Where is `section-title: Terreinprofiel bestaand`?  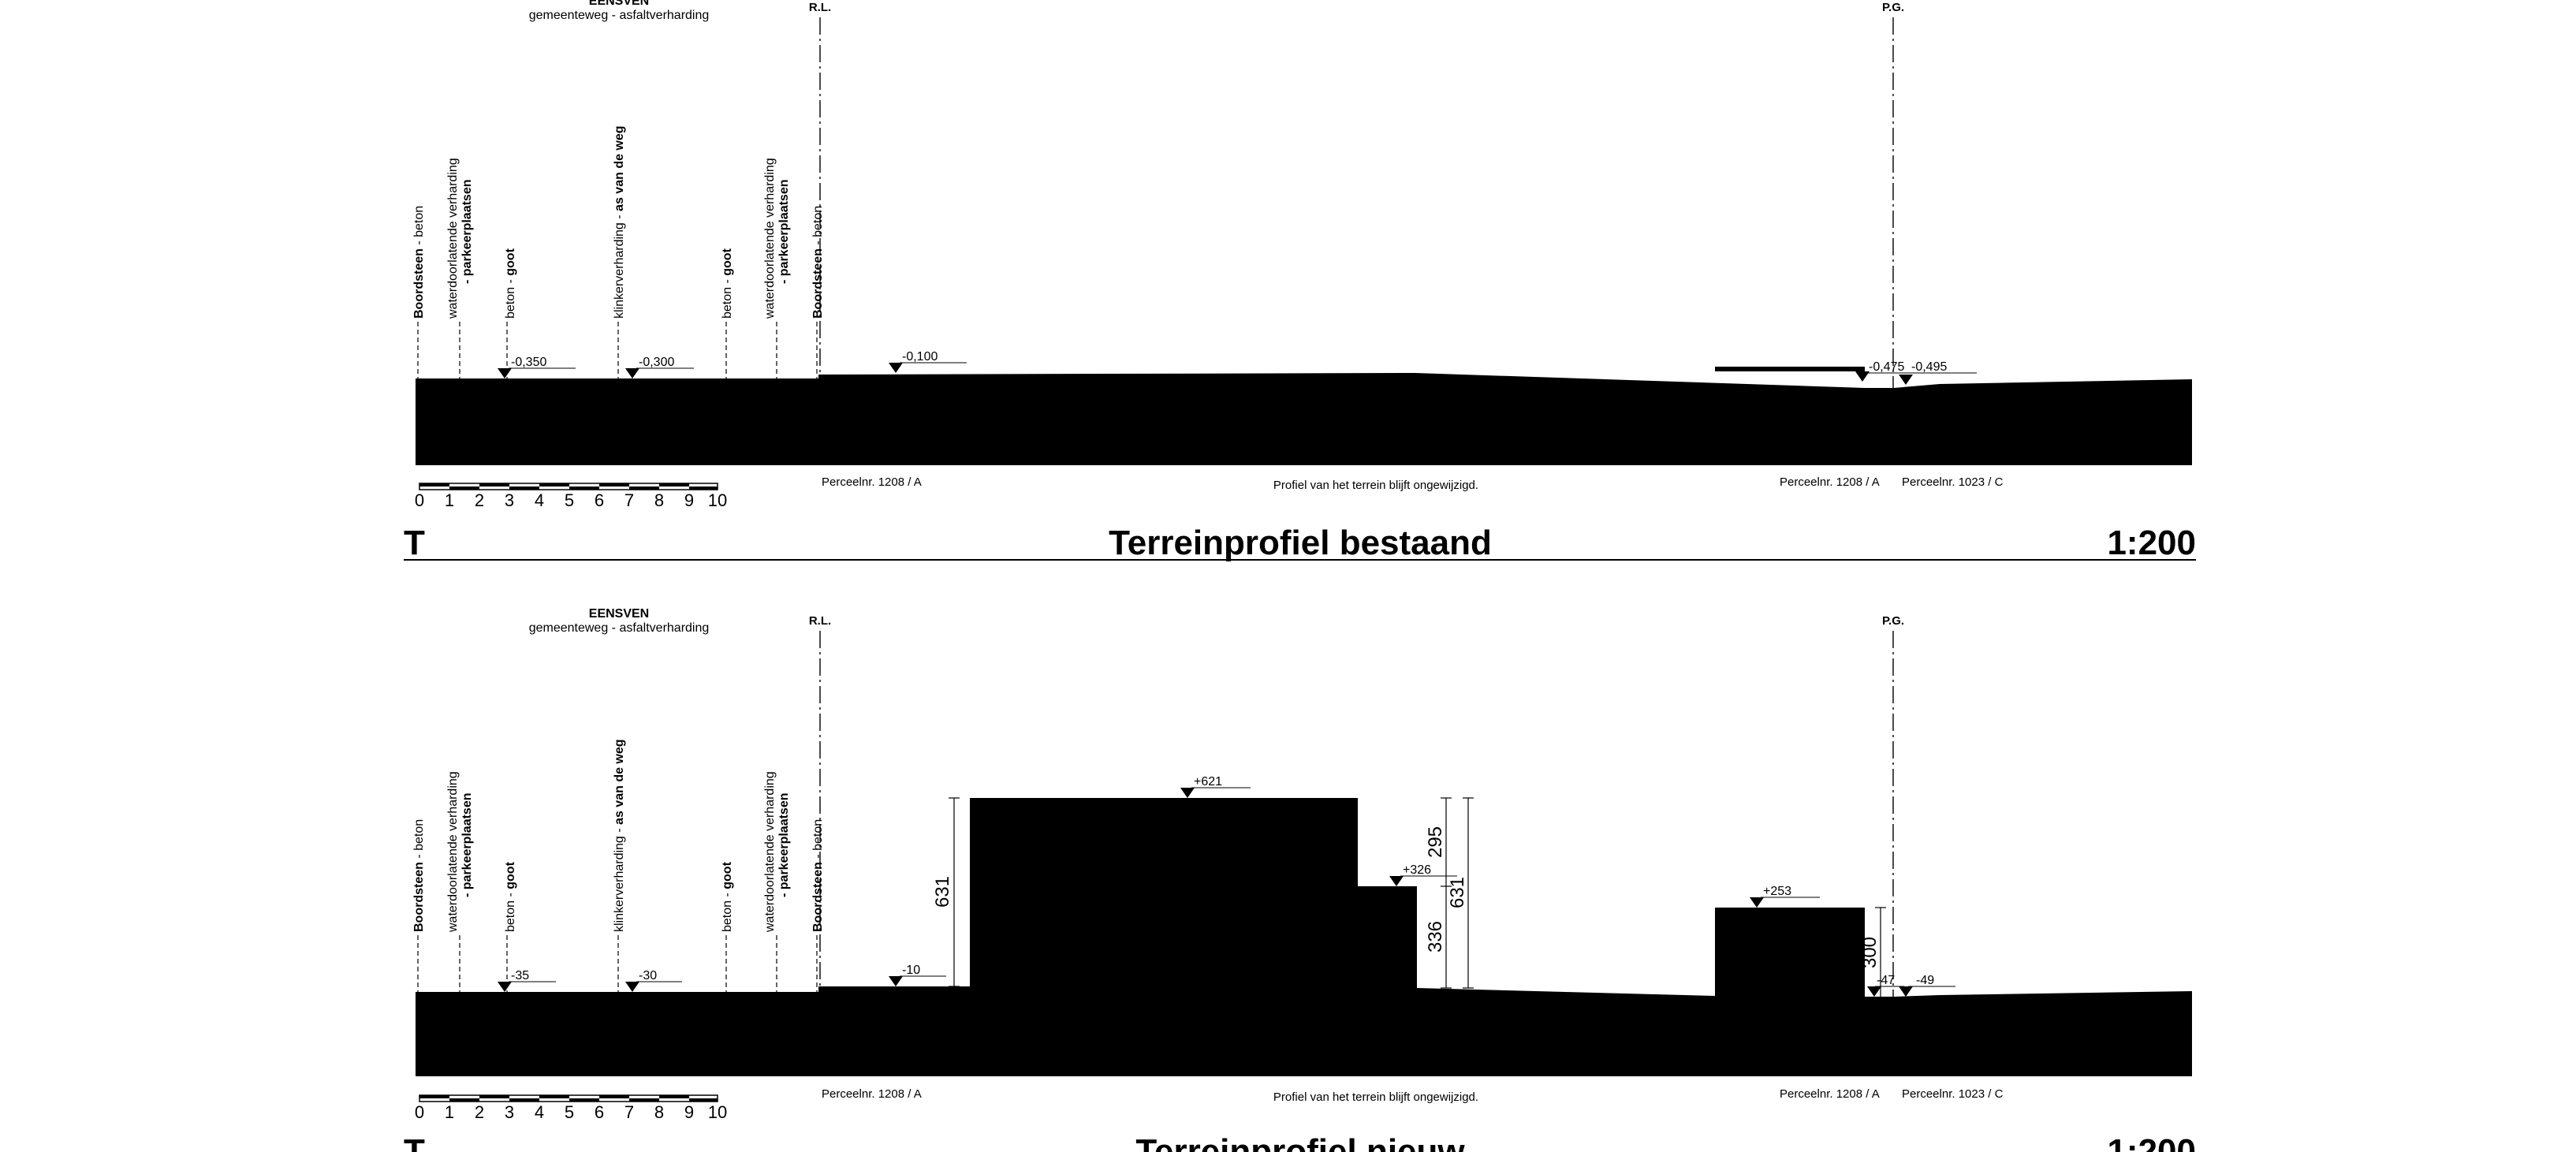
section-title: Terreinprofiel bestaand is located at coordinates (1300, 543).